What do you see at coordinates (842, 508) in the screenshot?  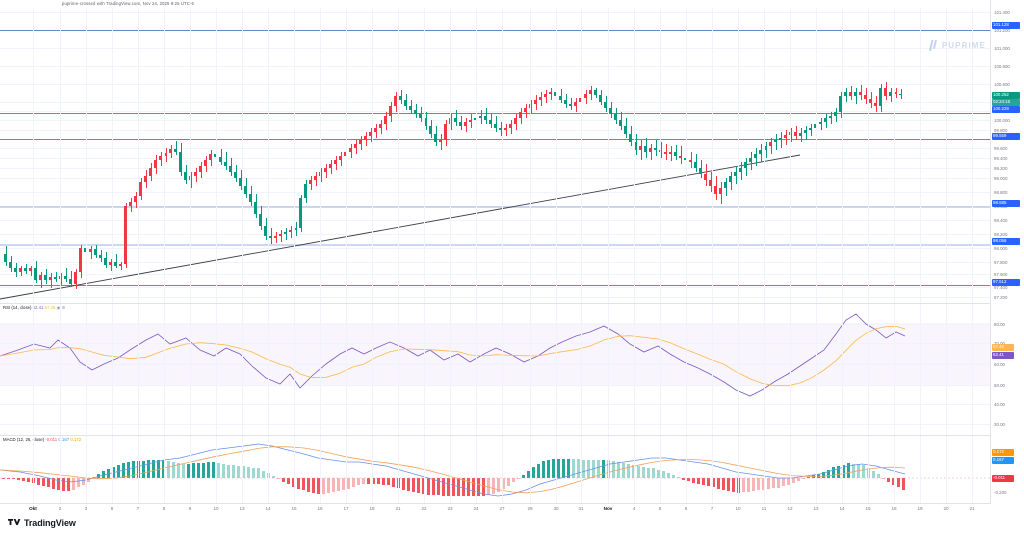 I see `time-axis-tick: 14` at bounding box center [842, 508].